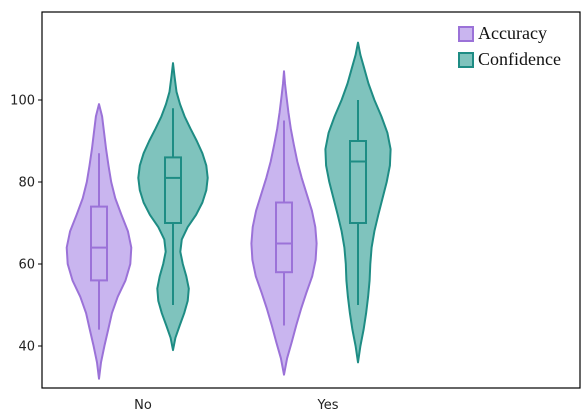  Describe the element at coordinates (26, 183) in the screenshot. I see `y-tick-label-80: 80` at that location.